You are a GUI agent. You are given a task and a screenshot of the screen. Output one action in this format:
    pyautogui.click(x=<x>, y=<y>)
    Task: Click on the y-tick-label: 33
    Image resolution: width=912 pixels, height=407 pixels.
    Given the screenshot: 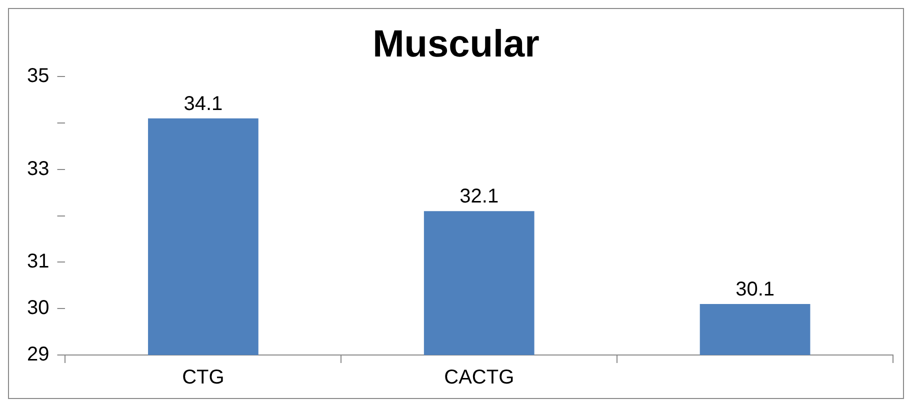 What is the action you would take?
    pyautogui.click(x=38, y=169)
    